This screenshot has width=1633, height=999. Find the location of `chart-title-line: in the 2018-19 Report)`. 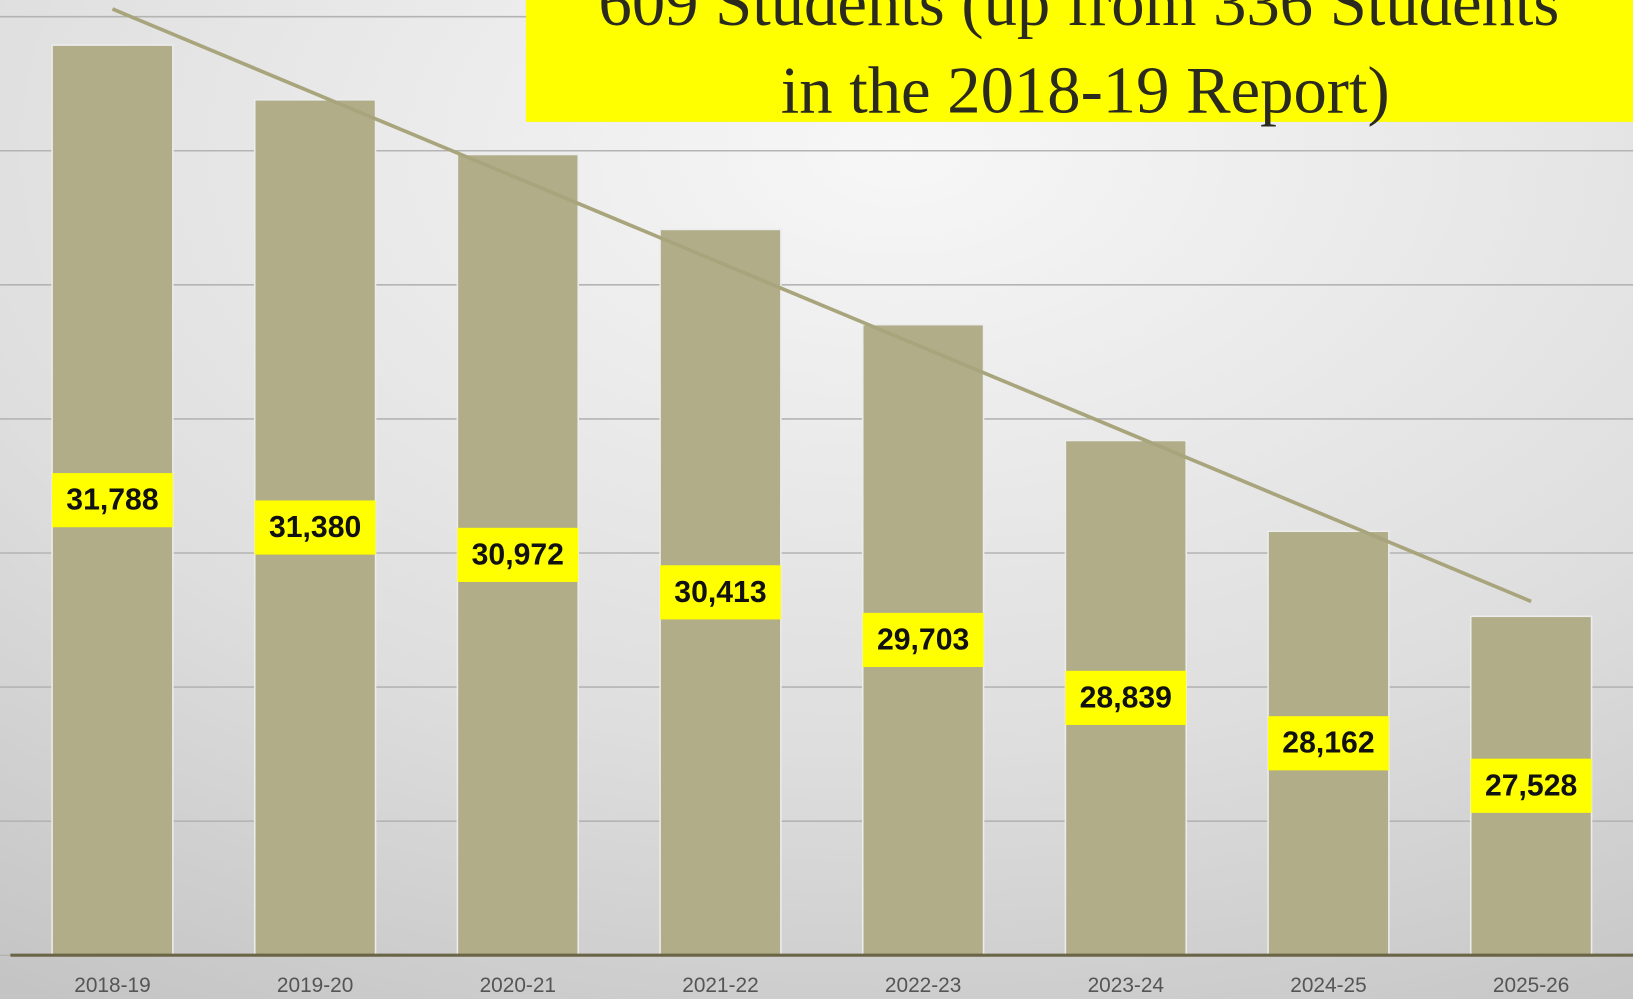

chart-title-line: in the 2018-19 Report) is located at coordinates (1085, 90).